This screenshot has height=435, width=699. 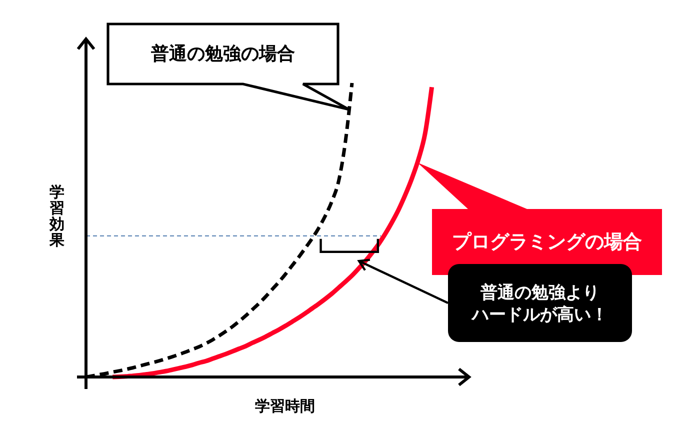 I want to click on text: 普通の勉強の場合, so click(x=222, y=54).